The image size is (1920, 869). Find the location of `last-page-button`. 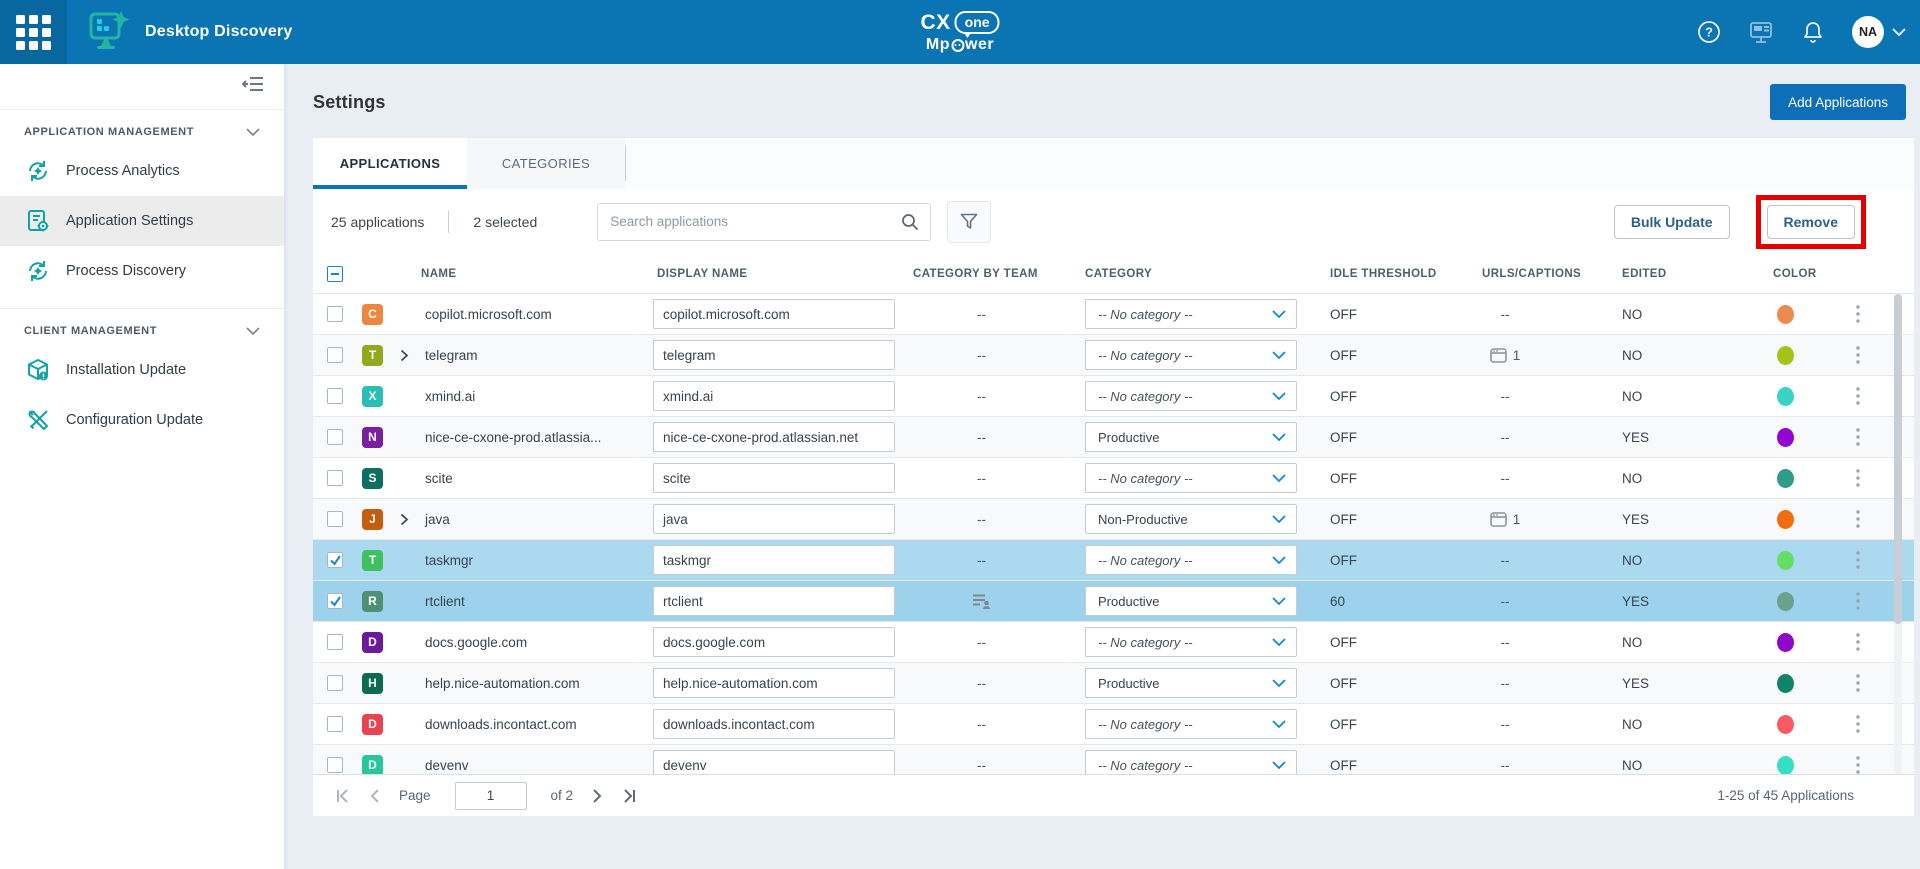

last-page-button is located at coordinates (629, 795).